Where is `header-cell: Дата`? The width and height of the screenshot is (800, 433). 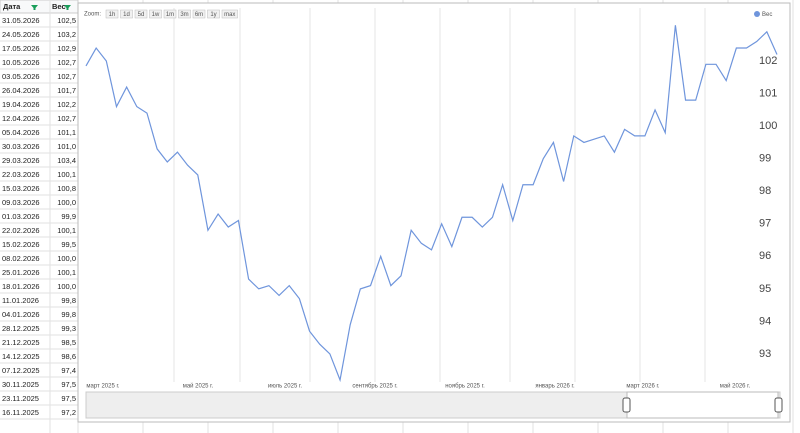
header-cell: Дата is located at coordinates (12, 6).